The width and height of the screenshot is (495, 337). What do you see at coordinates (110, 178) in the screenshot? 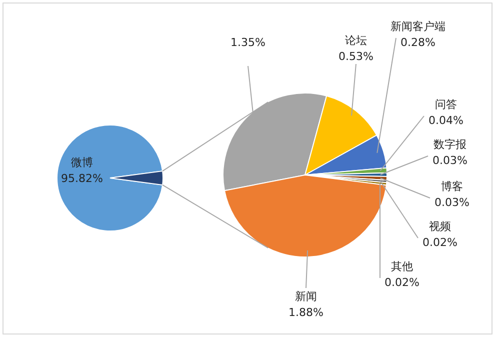
I see `pie-slice` at bounding box center [110, 178].